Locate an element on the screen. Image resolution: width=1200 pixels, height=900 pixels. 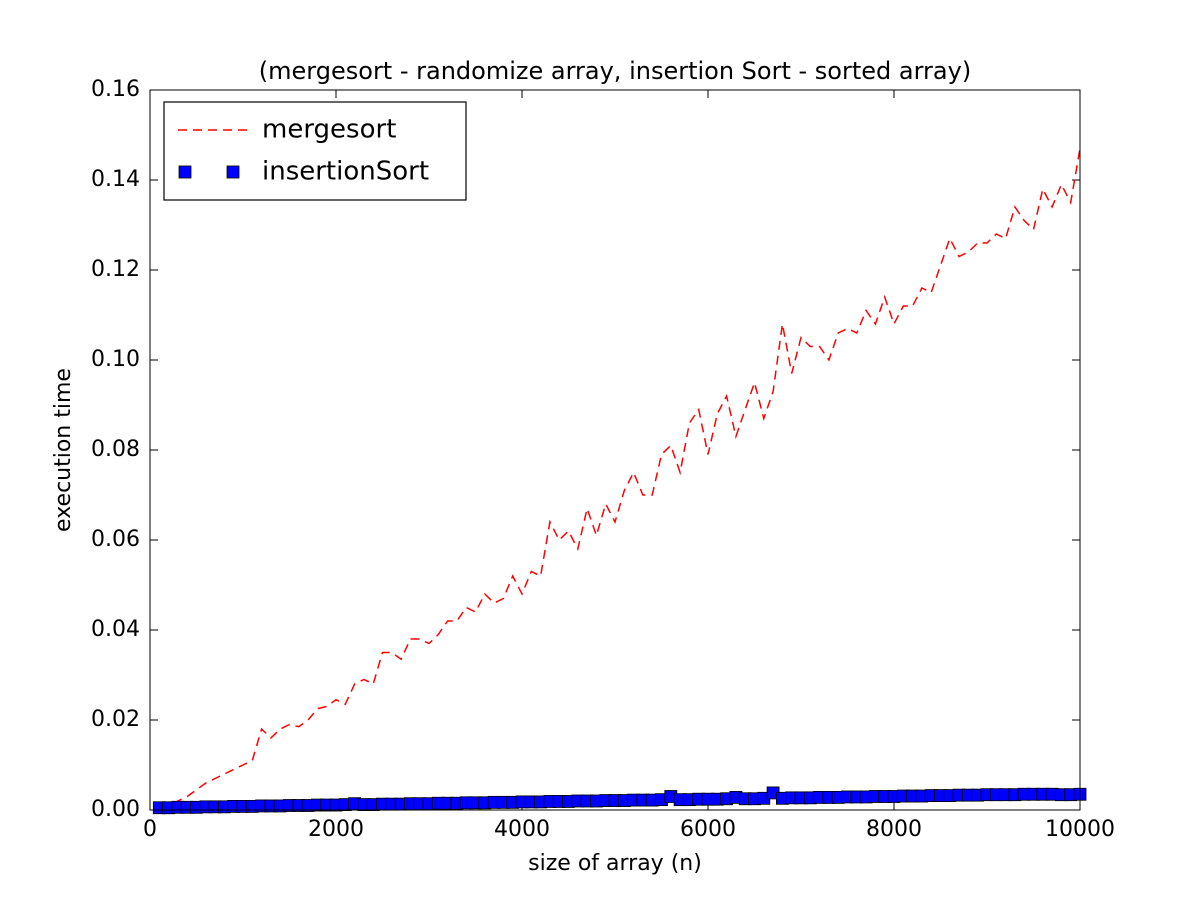
legend-box is located at coordinates (315, 151).